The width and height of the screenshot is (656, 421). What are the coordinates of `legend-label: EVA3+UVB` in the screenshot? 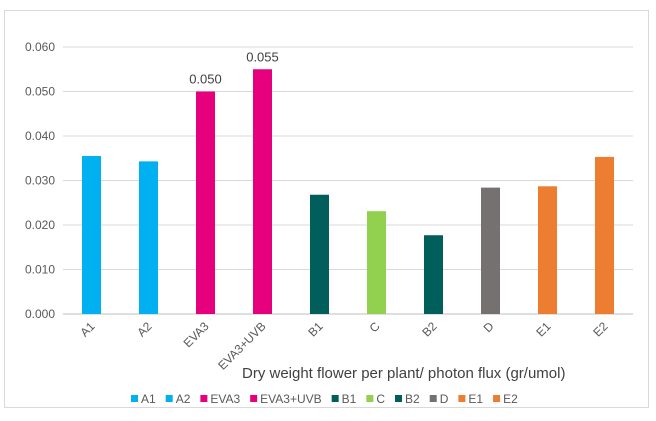 It's located at (290, 399).